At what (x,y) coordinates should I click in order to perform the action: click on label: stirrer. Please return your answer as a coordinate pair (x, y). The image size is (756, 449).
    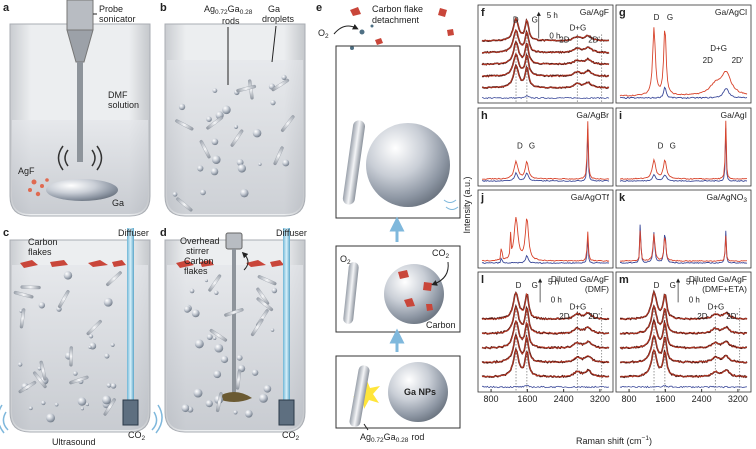
    Looking at the image, I should click on (197, 251).